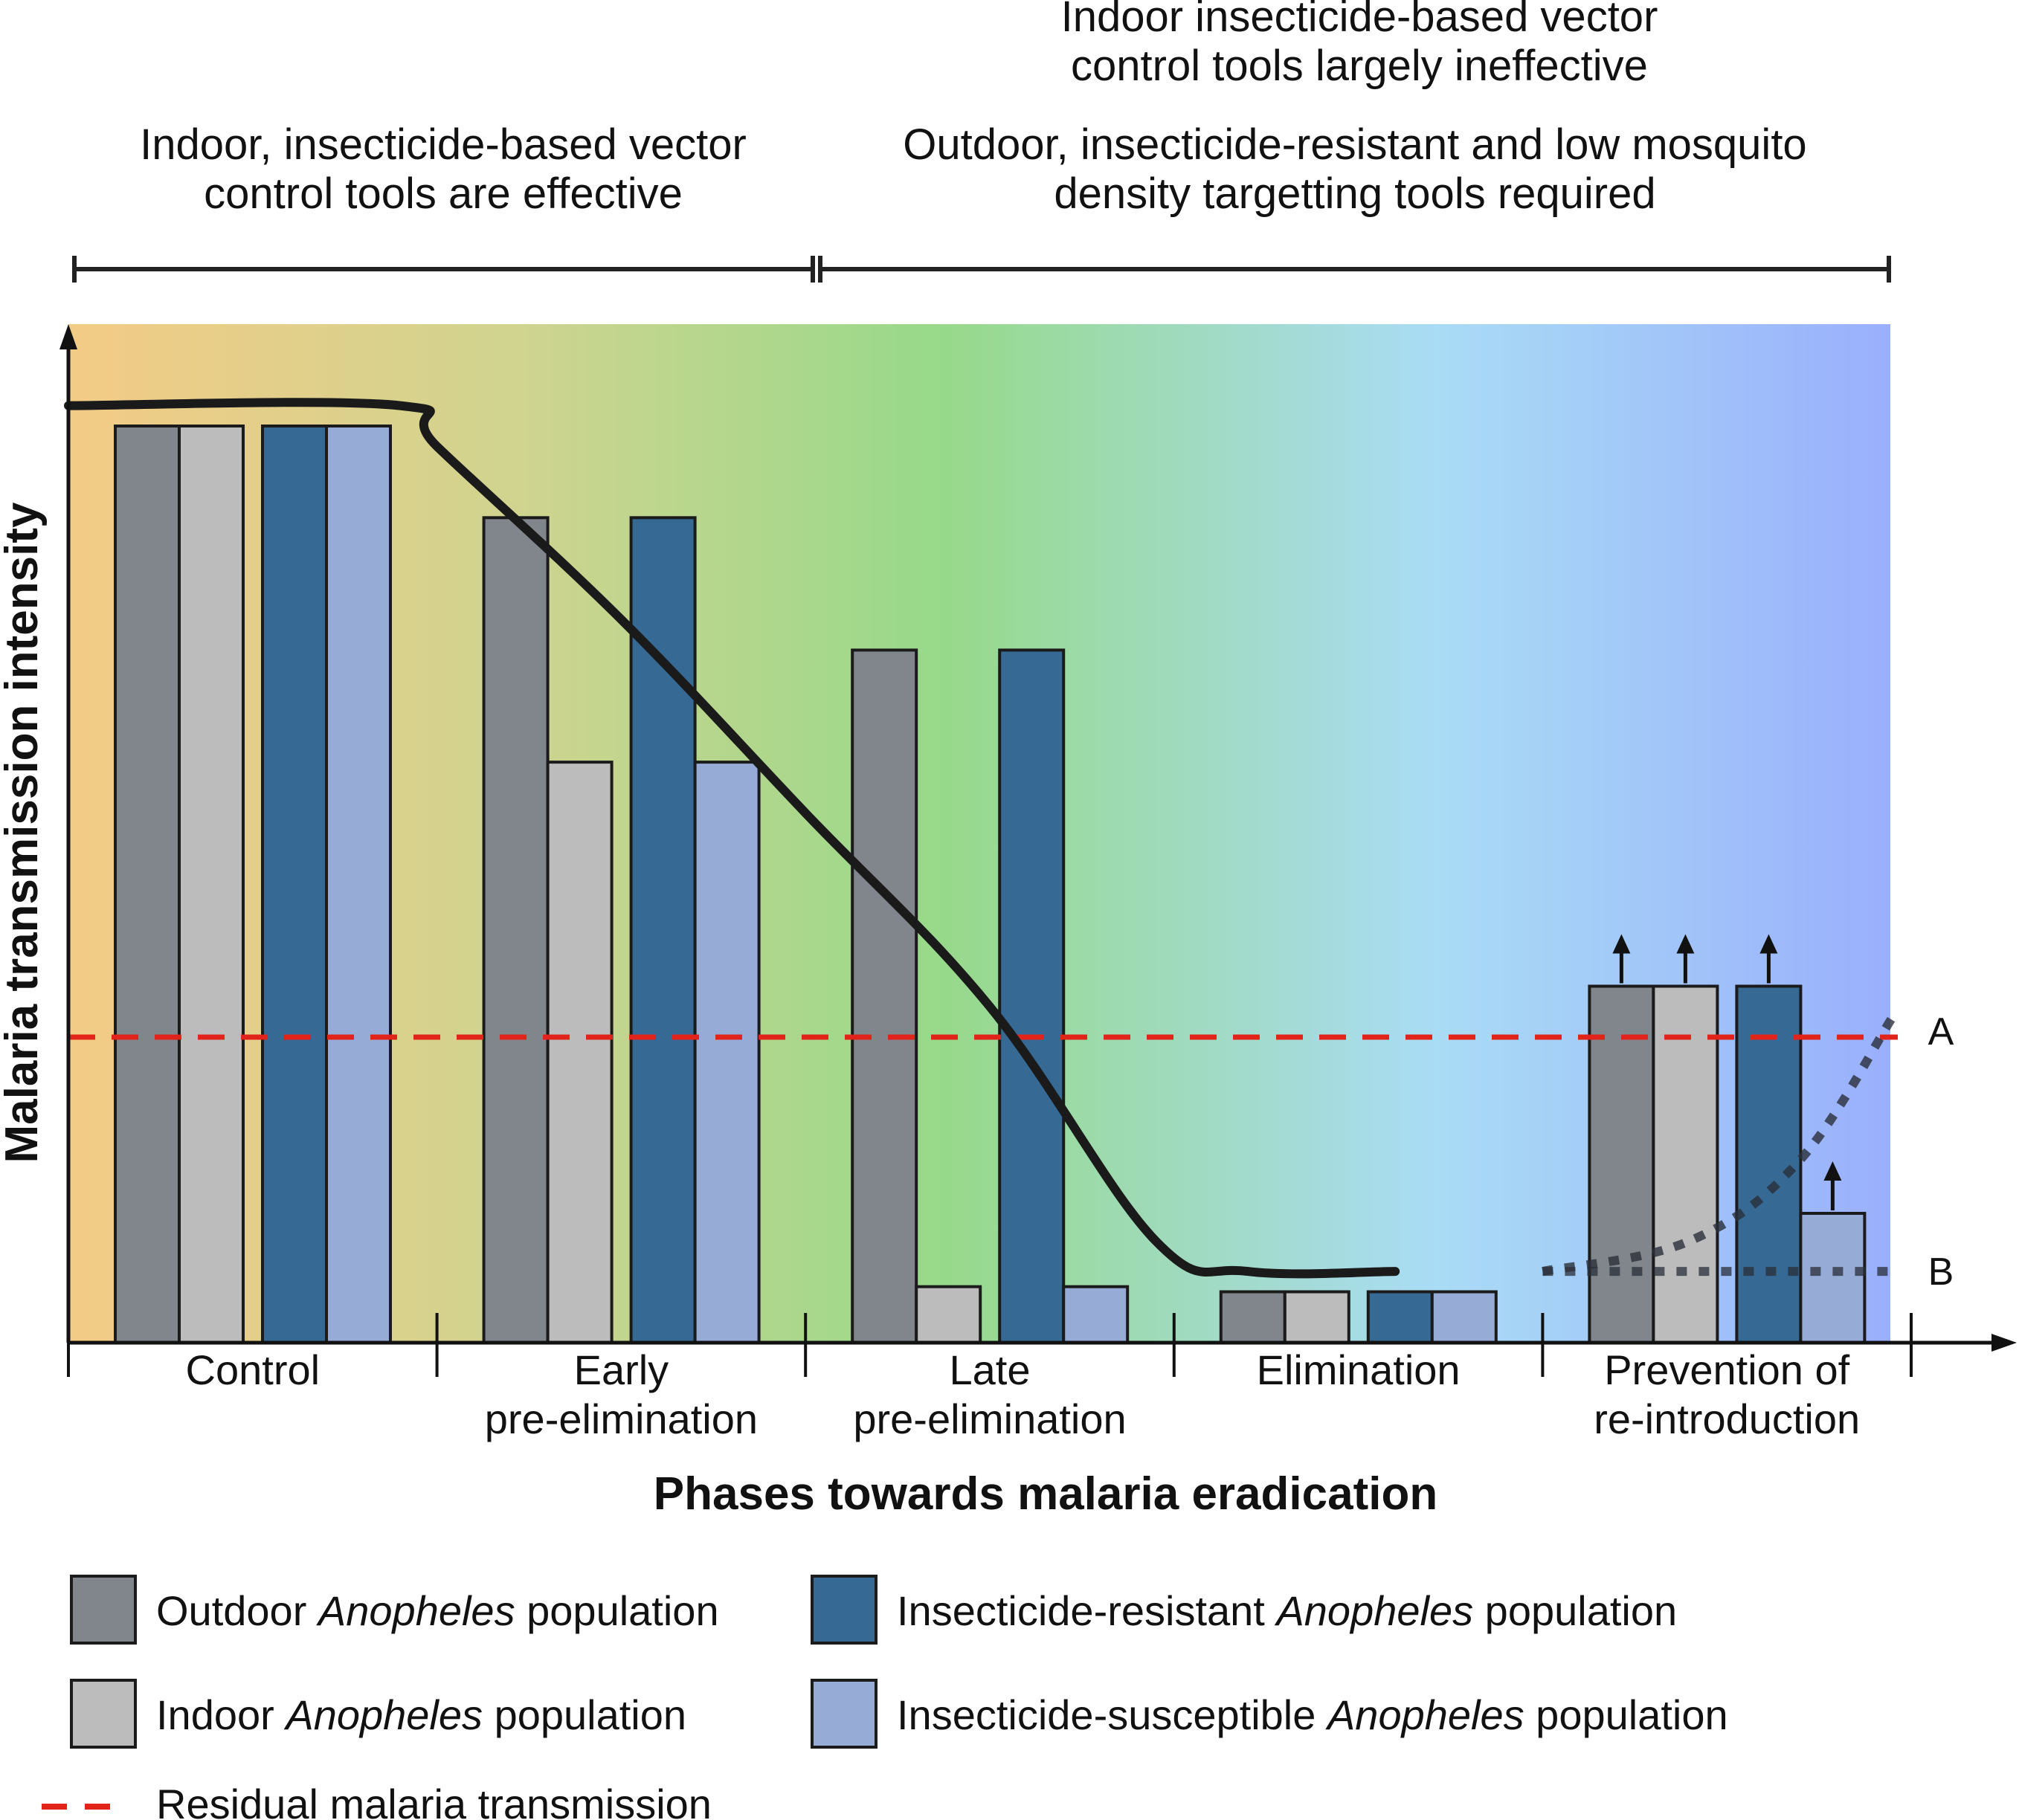 This screenshot has width=2019, height=1820. What do you see at coordinates (2004, 1343) in the screenshot?
I see `x-axis-arrowhead` at bounding box center [2004, 1343].